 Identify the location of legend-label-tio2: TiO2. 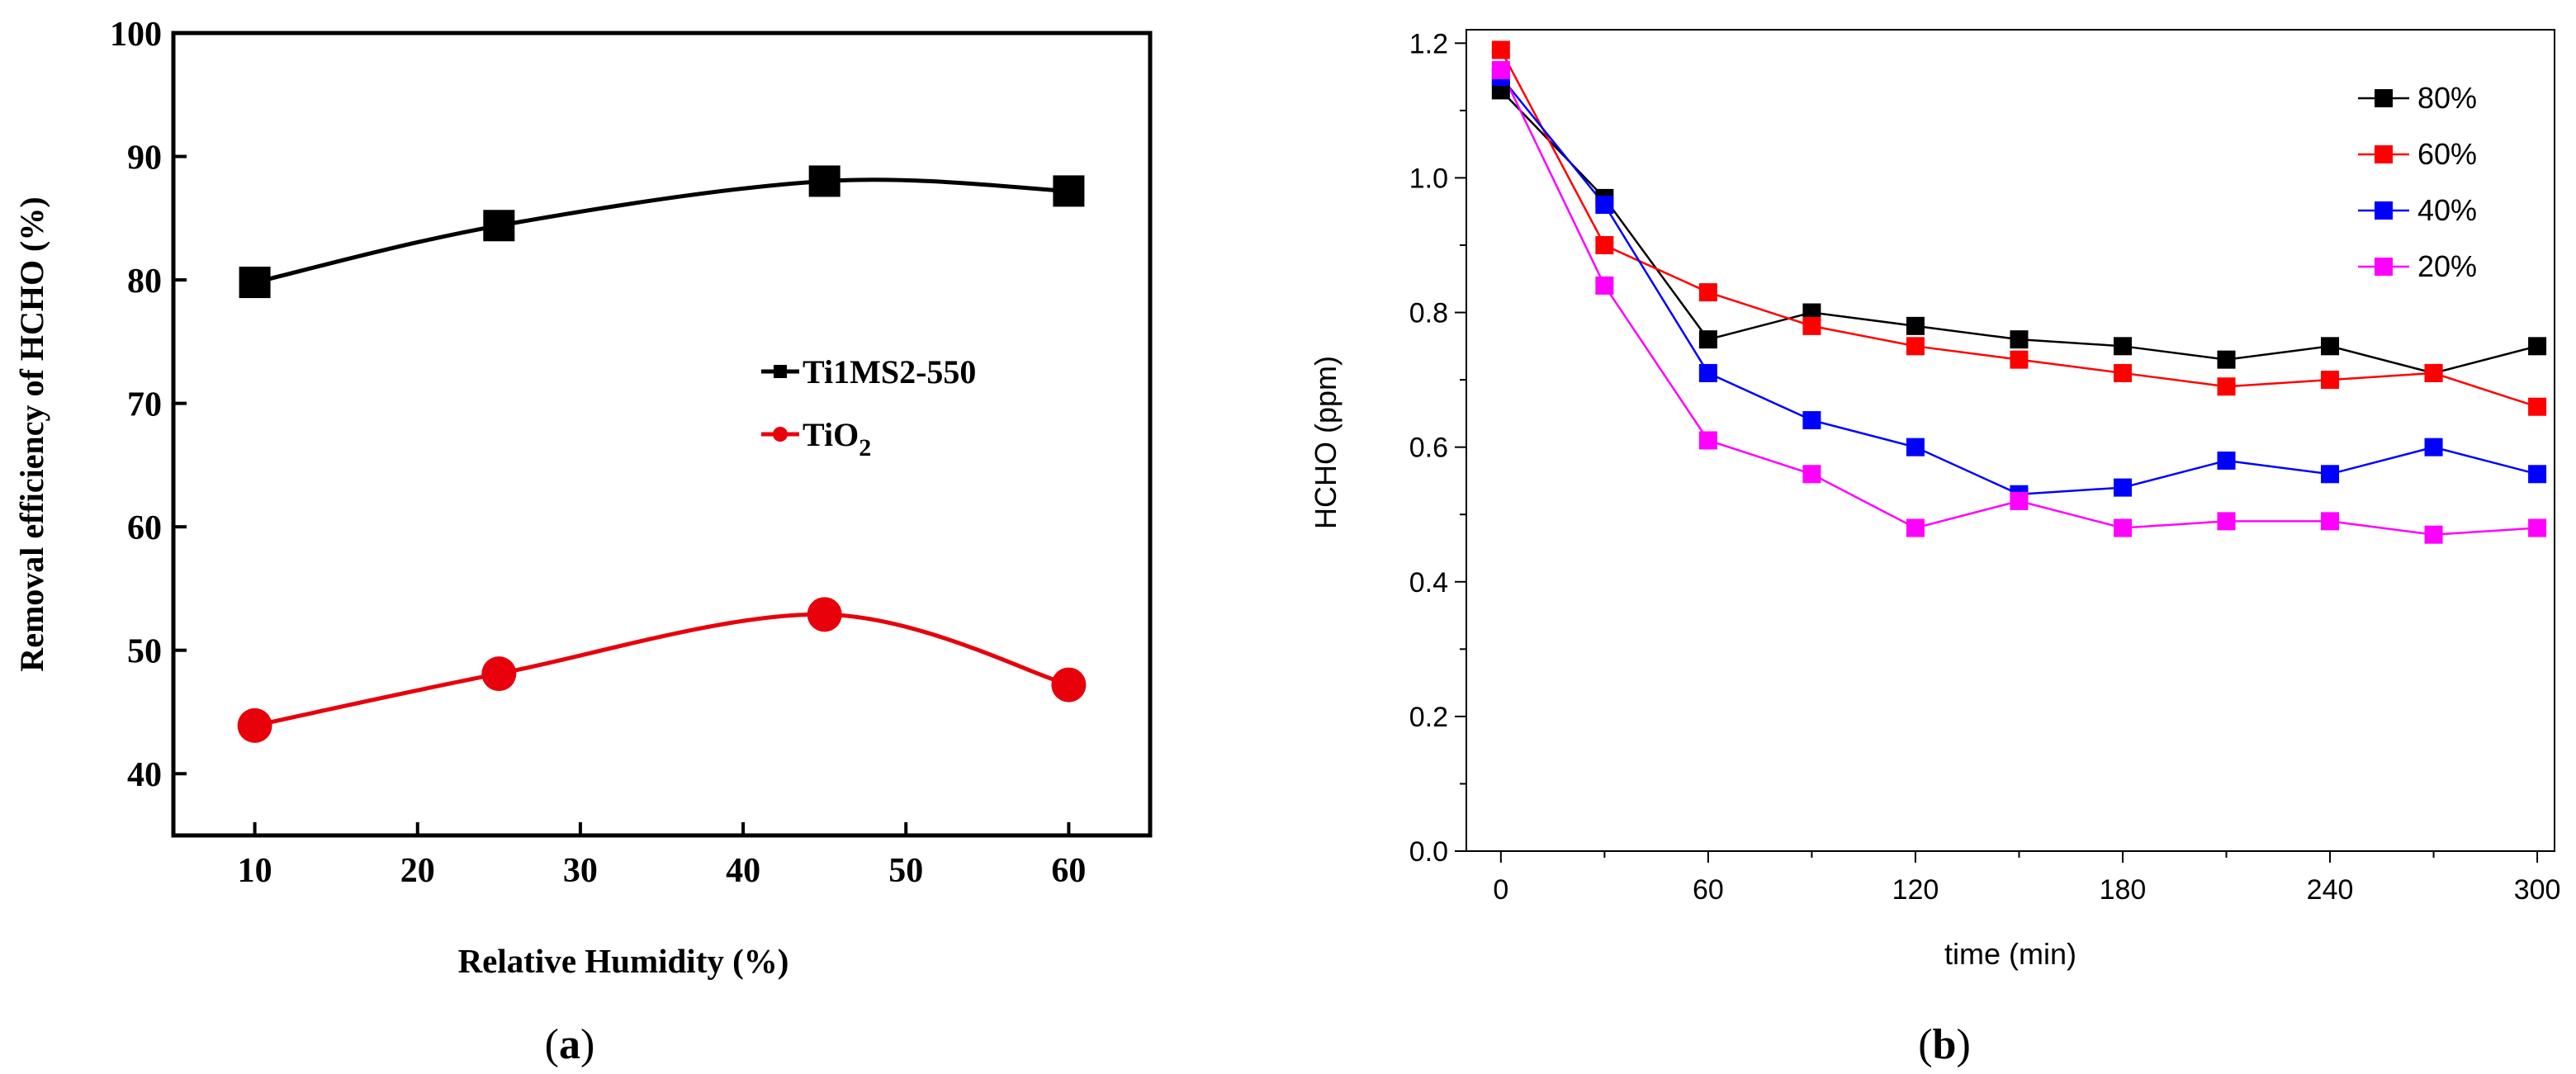
(837, 438).